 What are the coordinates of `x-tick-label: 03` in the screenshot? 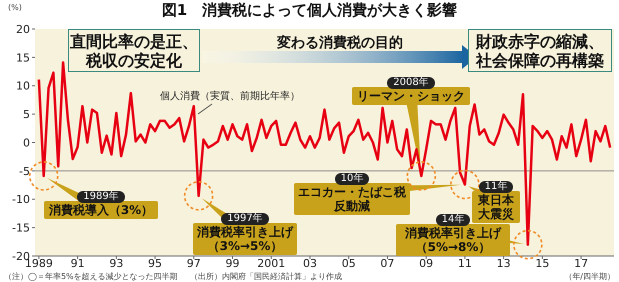 It's located at (309, 263).